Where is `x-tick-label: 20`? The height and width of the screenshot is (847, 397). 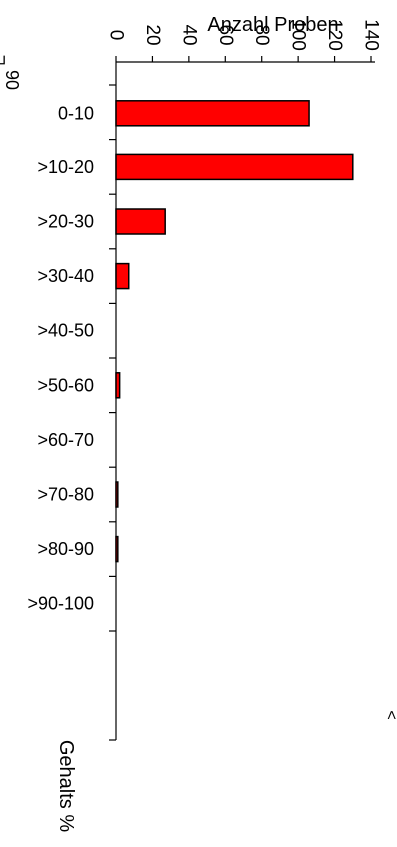 x-tick-label: 20 is located at coordinates (152, 34).